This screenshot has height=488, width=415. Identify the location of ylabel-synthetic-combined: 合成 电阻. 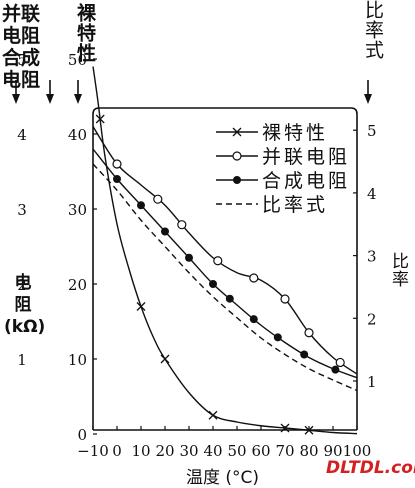
(21, 69).